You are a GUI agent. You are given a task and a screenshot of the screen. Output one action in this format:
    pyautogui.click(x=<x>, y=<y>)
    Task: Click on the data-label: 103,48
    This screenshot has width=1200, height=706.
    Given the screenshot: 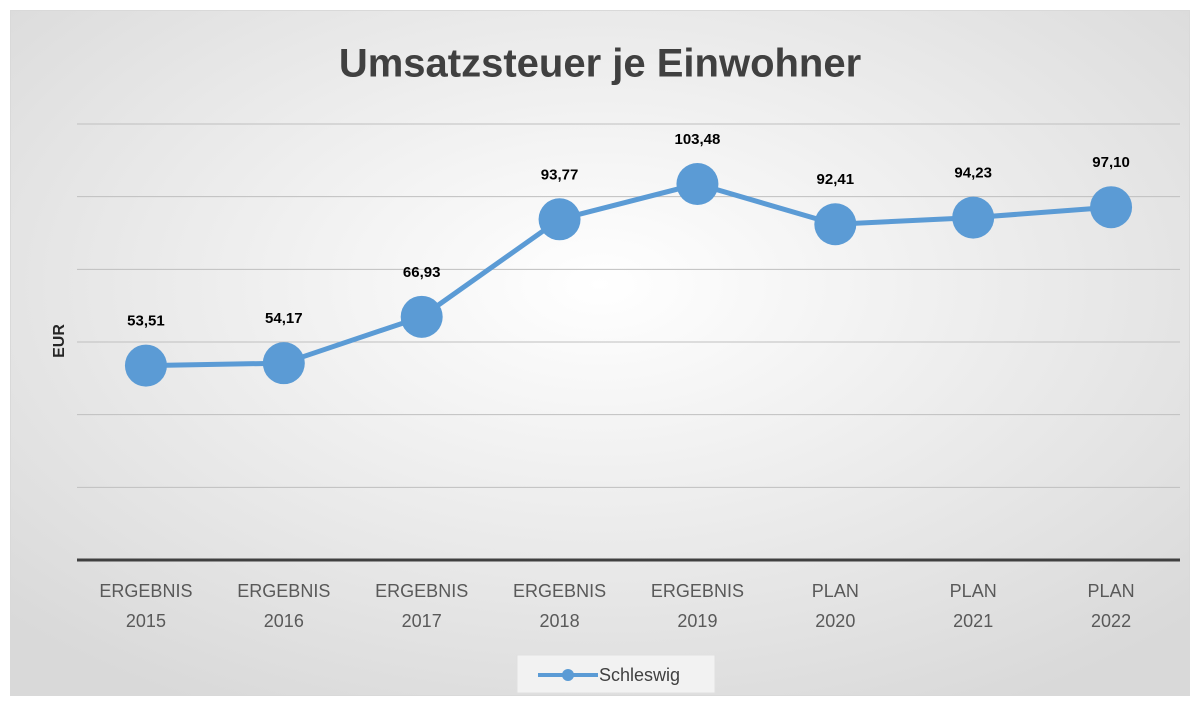 What is the action you would take?
    pyautogui.click(x=697, y=139)
    